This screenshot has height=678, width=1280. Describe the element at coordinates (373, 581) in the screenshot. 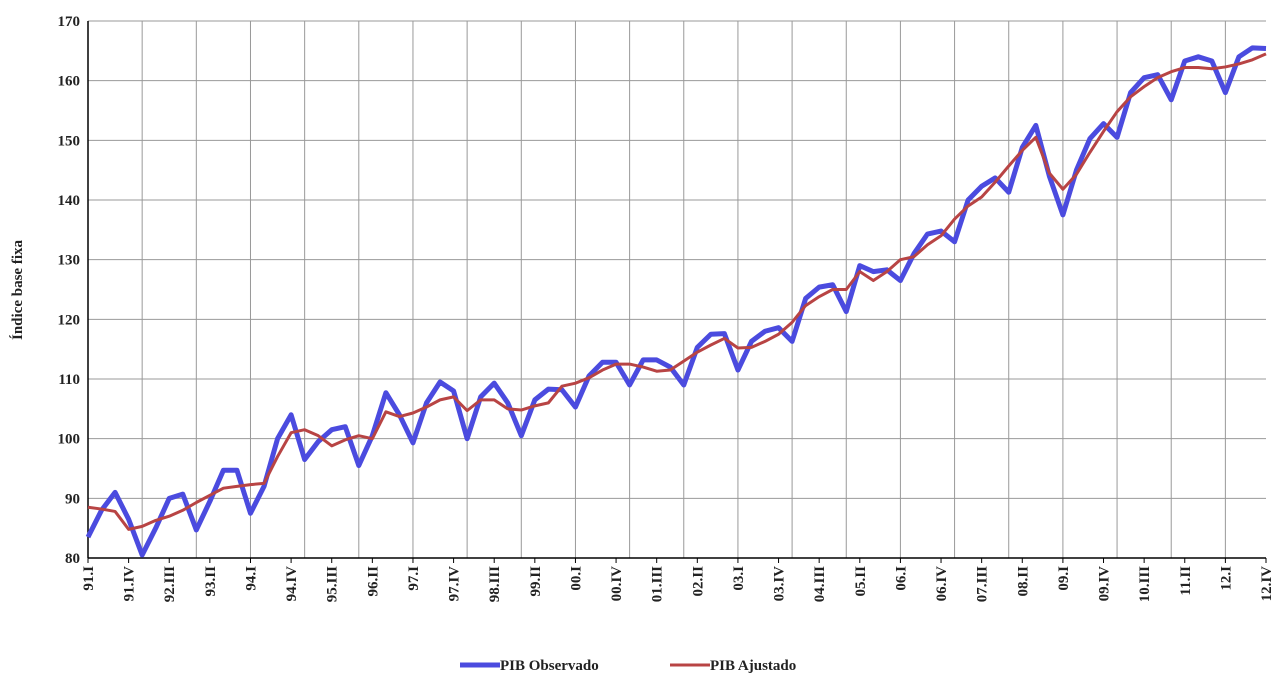

I see `x-tick-label: 96.II` at that location.